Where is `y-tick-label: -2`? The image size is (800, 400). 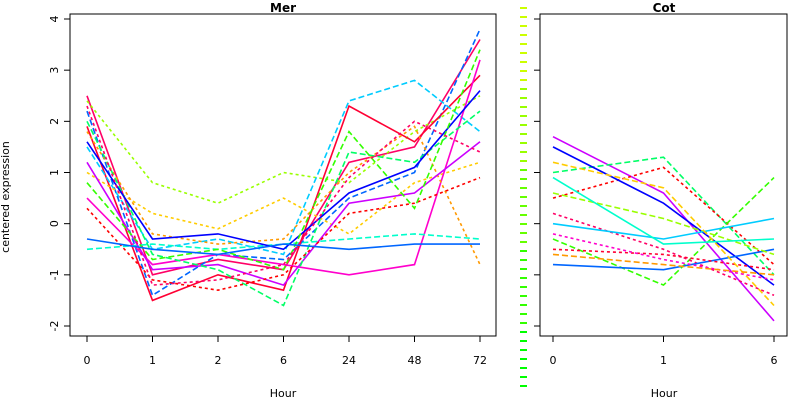
y-tick-label: -2 is located at coordinates (54, 326).